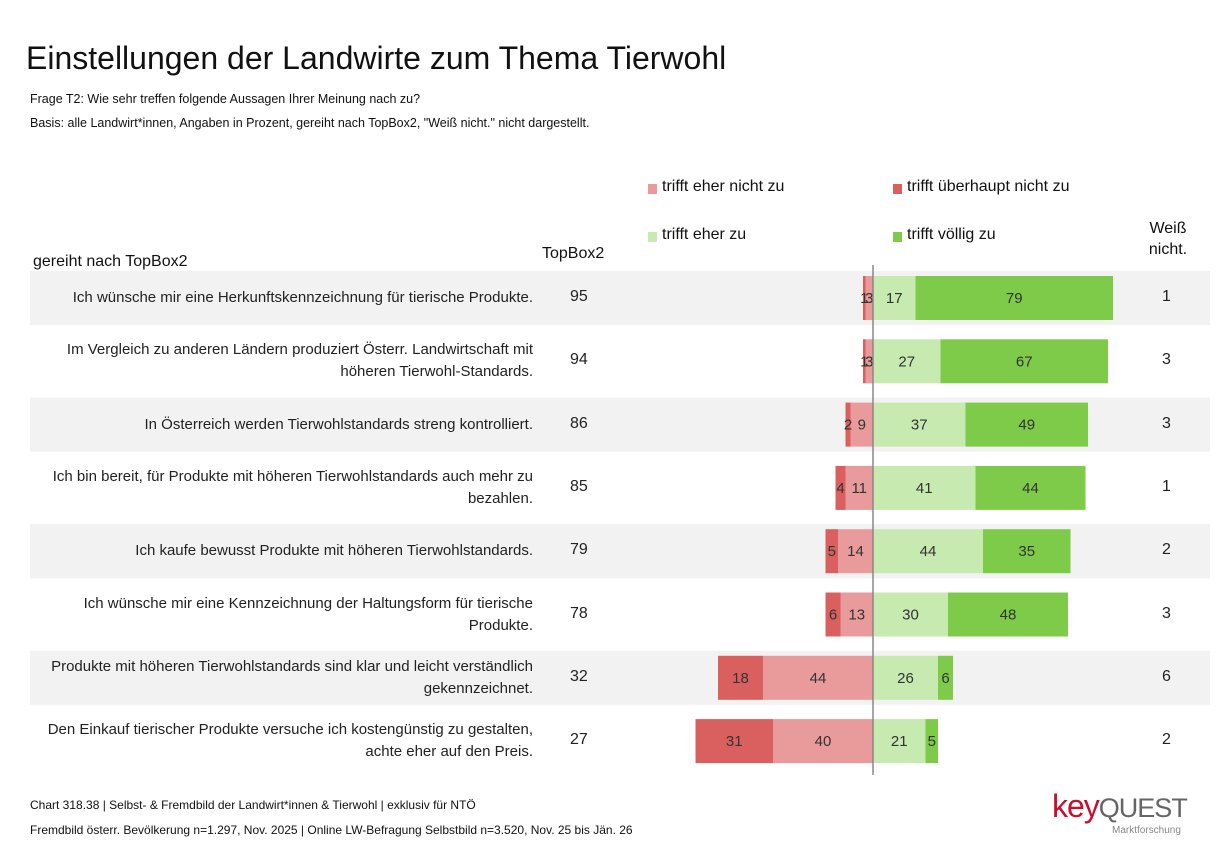 The image size is (1218, 851). I want to click on legend-label: trifft eher zu, so click(704, 234).